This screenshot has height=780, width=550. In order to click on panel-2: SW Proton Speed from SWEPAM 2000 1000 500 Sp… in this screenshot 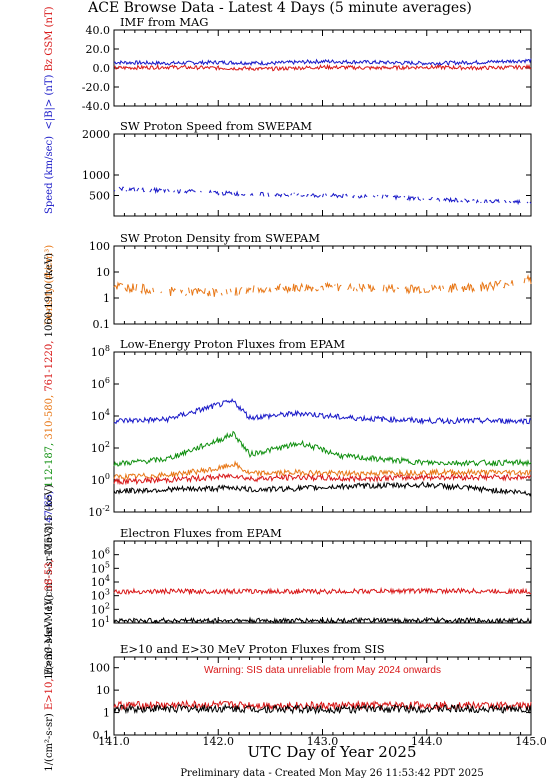, I will do `click(288, 168)`.